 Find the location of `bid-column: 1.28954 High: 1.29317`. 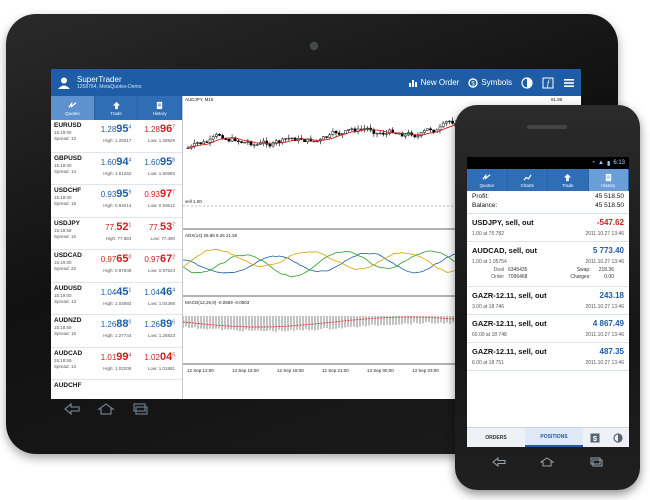

bid-column: 1.28954 High: 1.29317 is located at coordinates (114, 136).